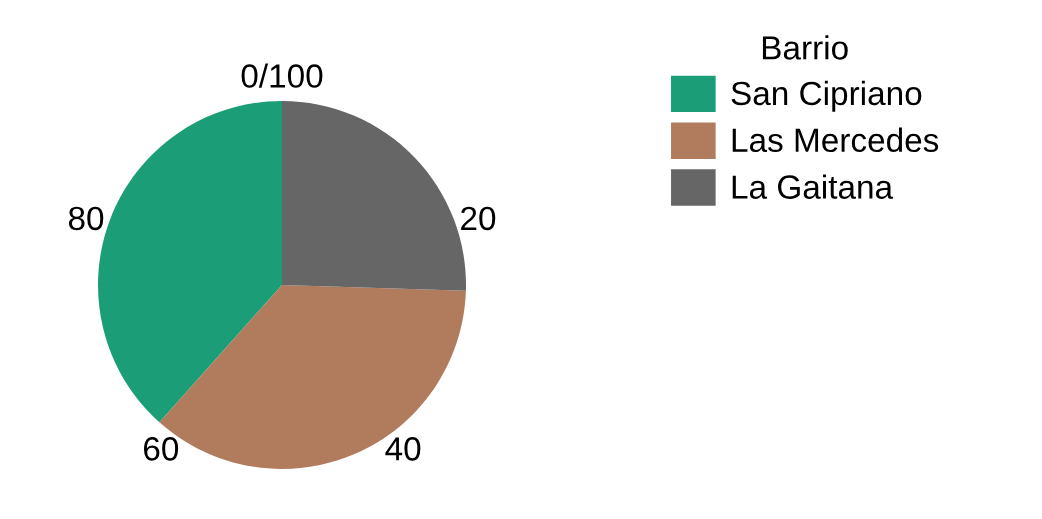 The image size is (1042, 519). What do you see at coordinates (813, 186) in the screenshot?
I see `legend-label: La Gaitana` at bounding box center [813, 186].